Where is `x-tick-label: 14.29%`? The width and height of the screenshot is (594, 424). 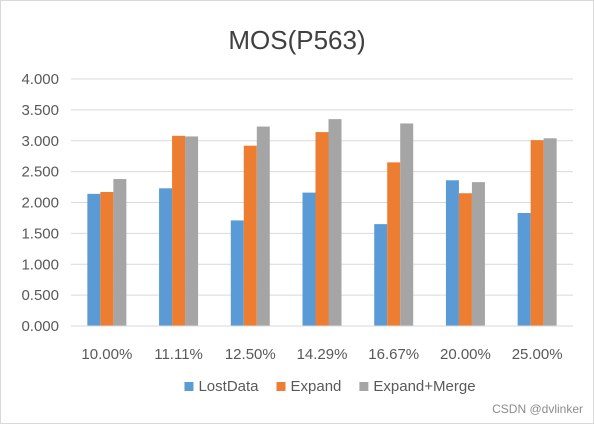 x-tick-label: 14.29% is located at coordinates (322, 354).